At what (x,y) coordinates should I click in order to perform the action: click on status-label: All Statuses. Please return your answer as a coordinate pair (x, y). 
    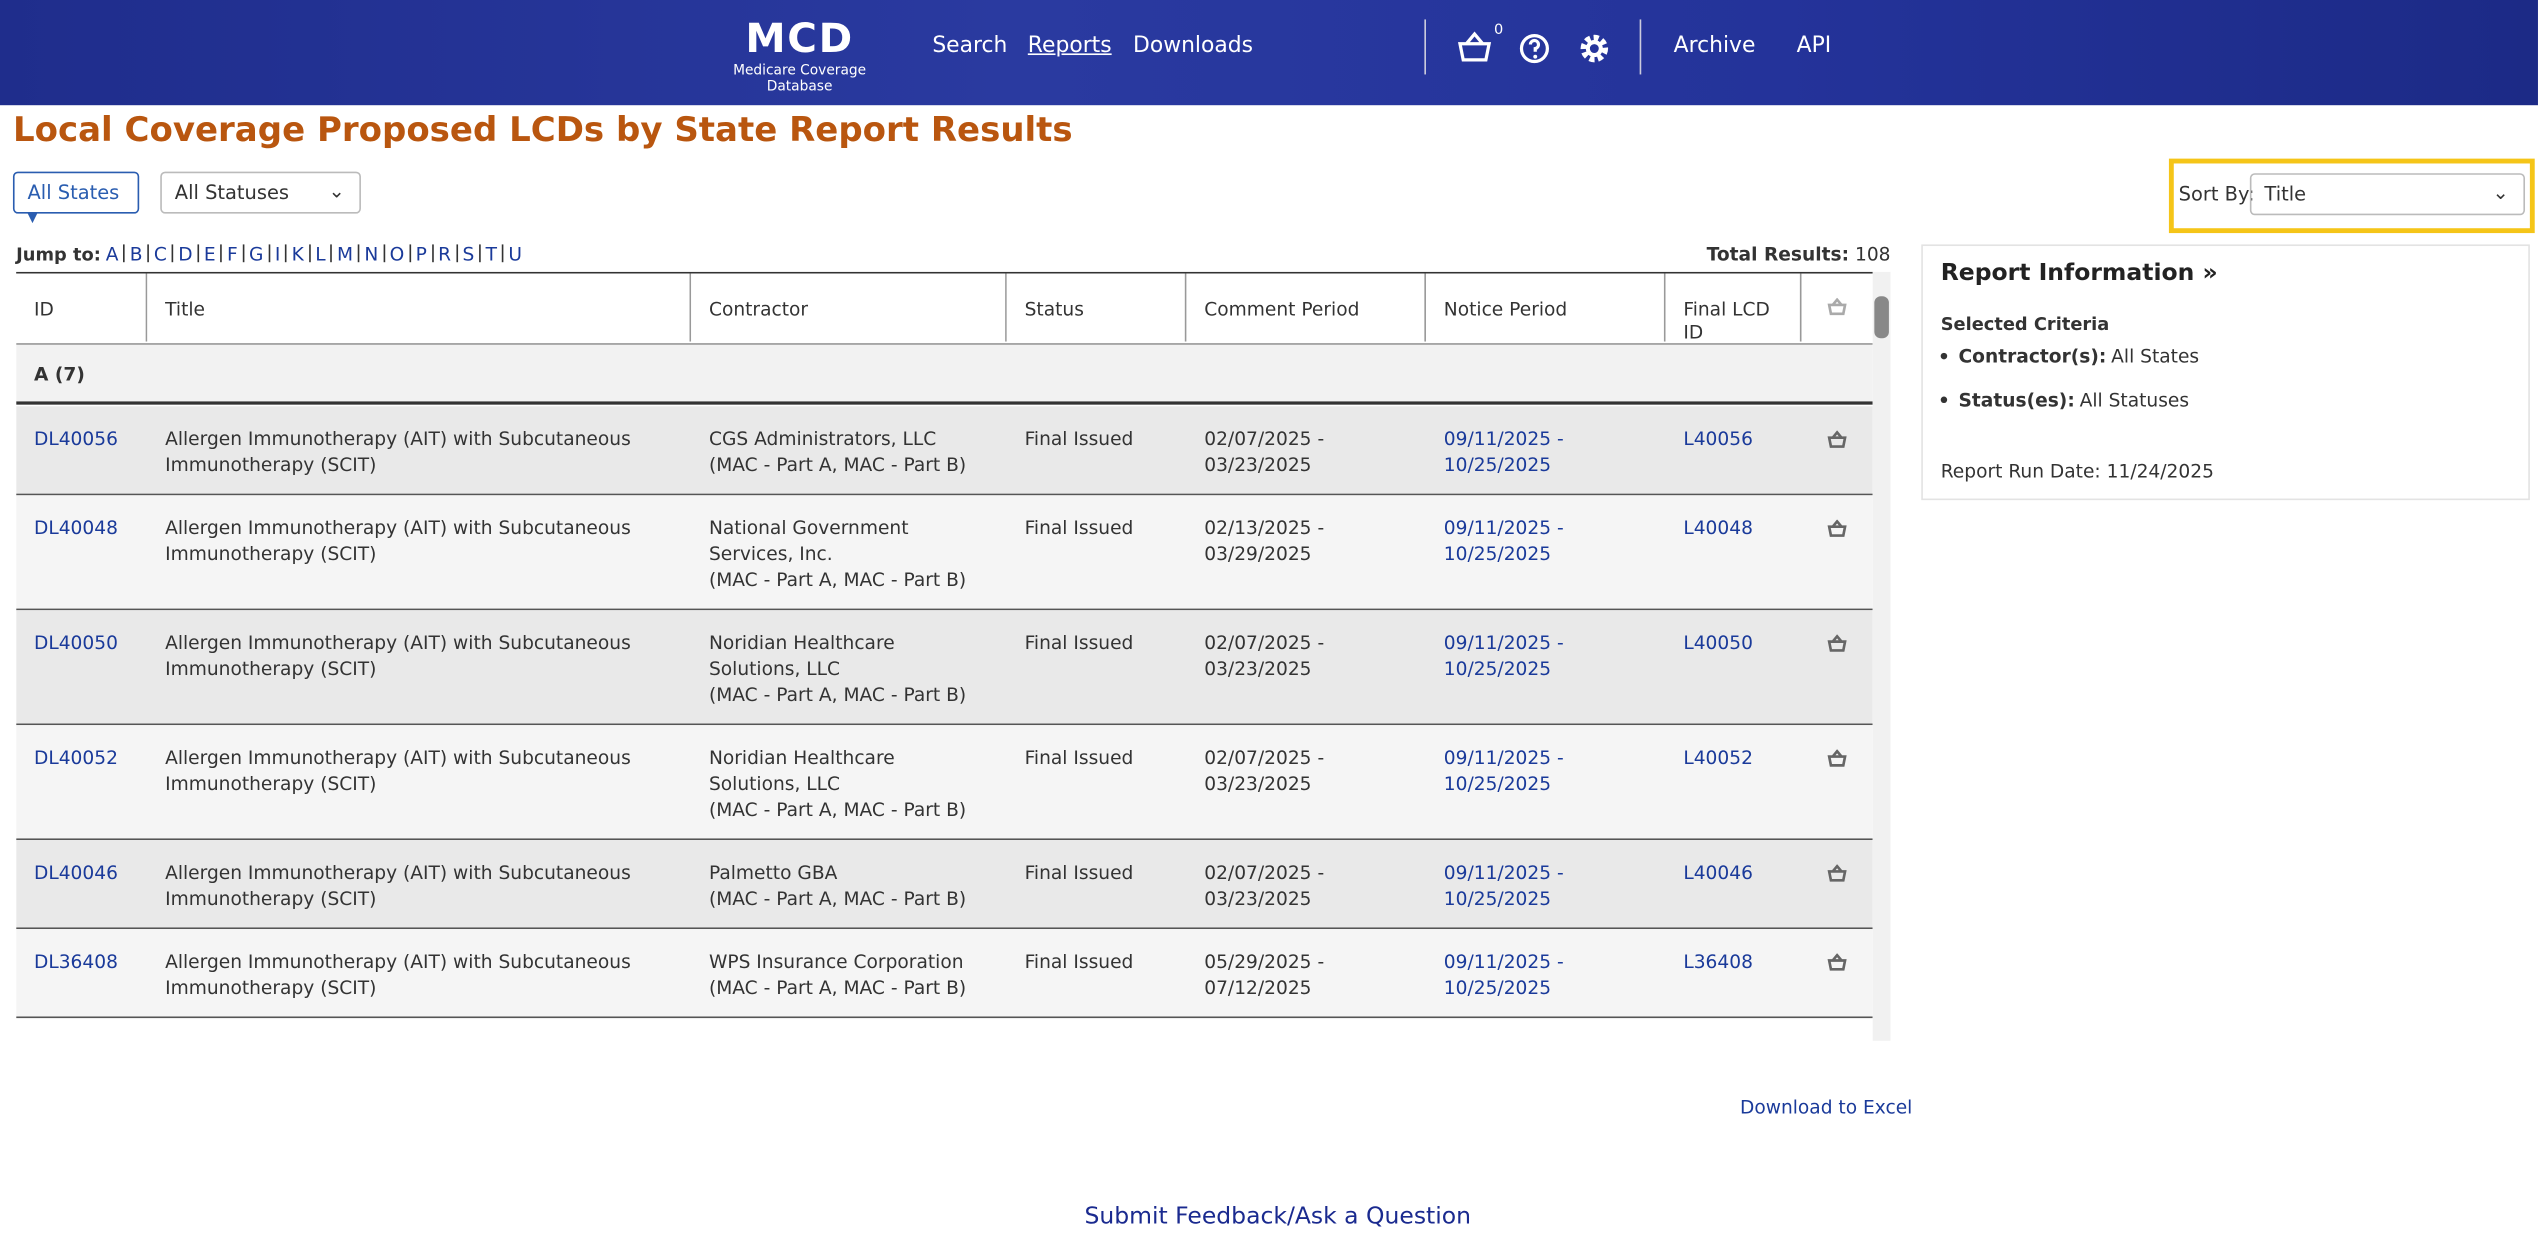
    Looking at the image, I should click on (232, 192).